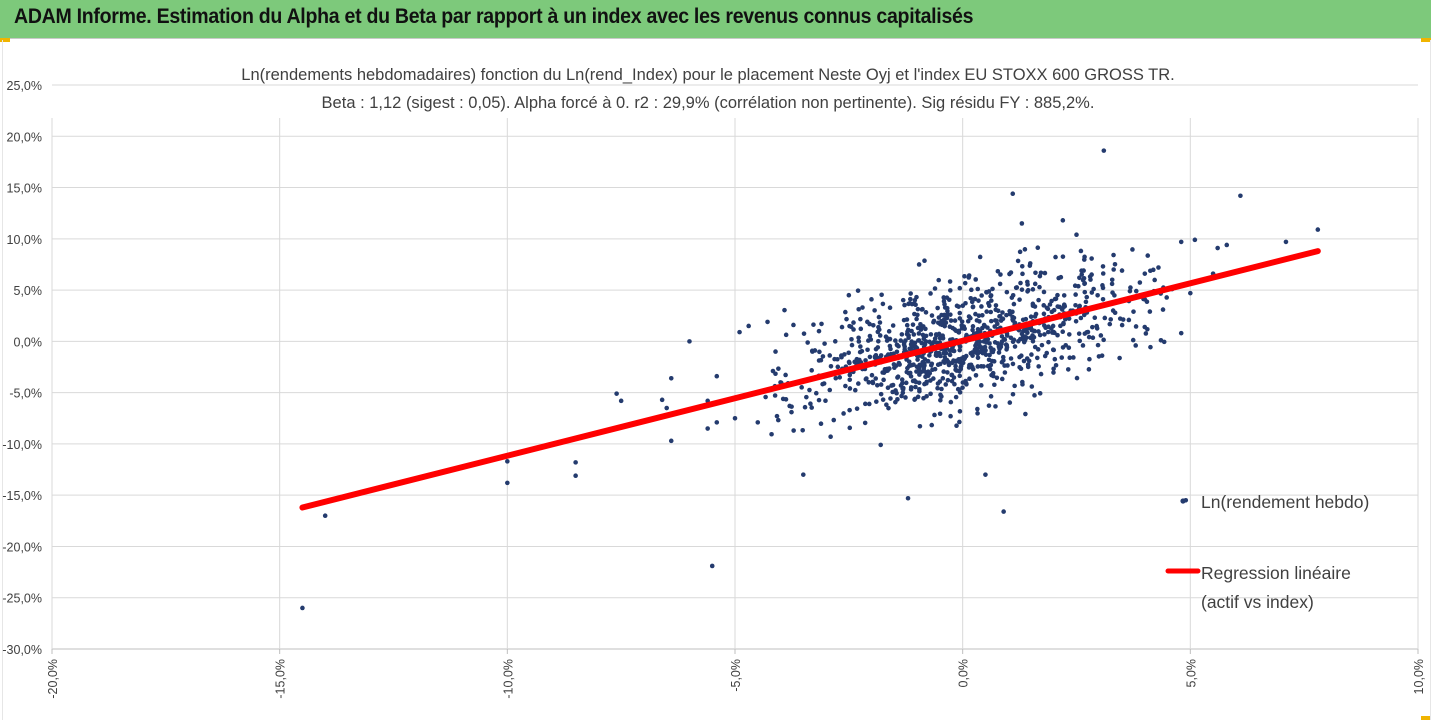 Image resolution: width=1431 pixels, height=722 pixels. Describe the element at coordinates (508, 679) in the screenshot. I see `x-tick-label: -10,0%` at that location.